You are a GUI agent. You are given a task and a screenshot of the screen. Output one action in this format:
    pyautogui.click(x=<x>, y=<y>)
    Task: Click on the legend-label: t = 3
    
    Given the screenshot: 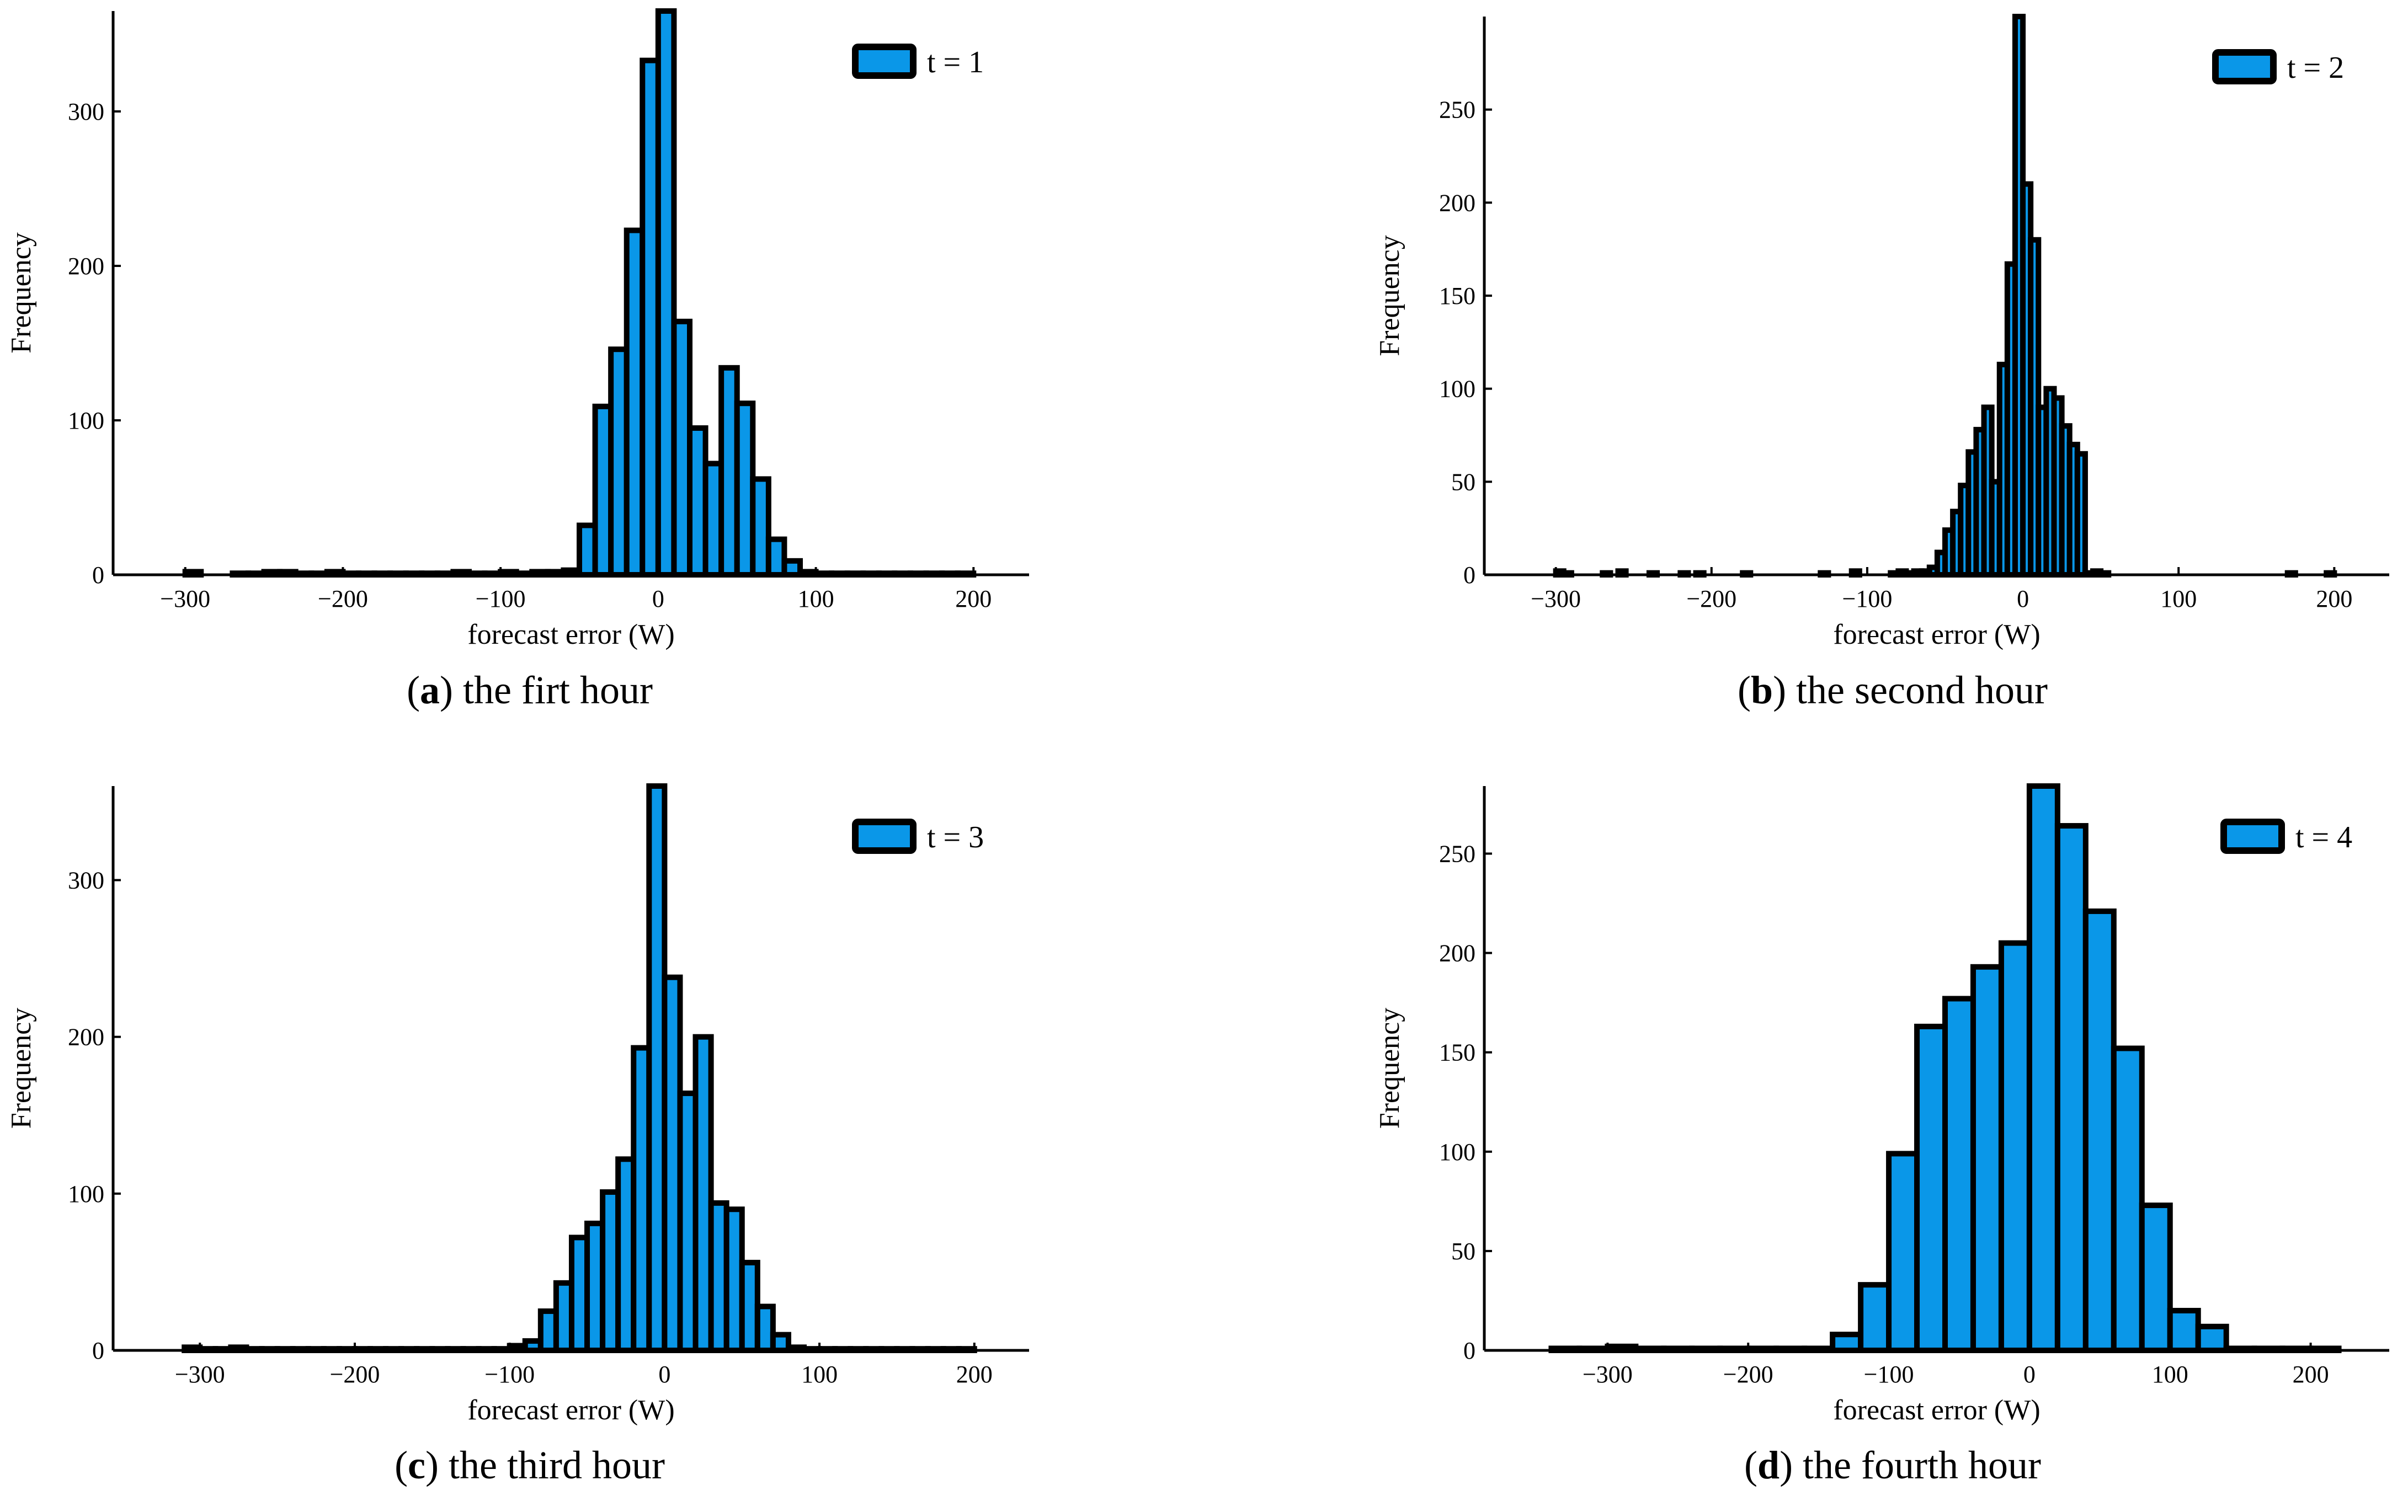 What is the action you would take?
    pyautogui.click(x=956, y=837)
    